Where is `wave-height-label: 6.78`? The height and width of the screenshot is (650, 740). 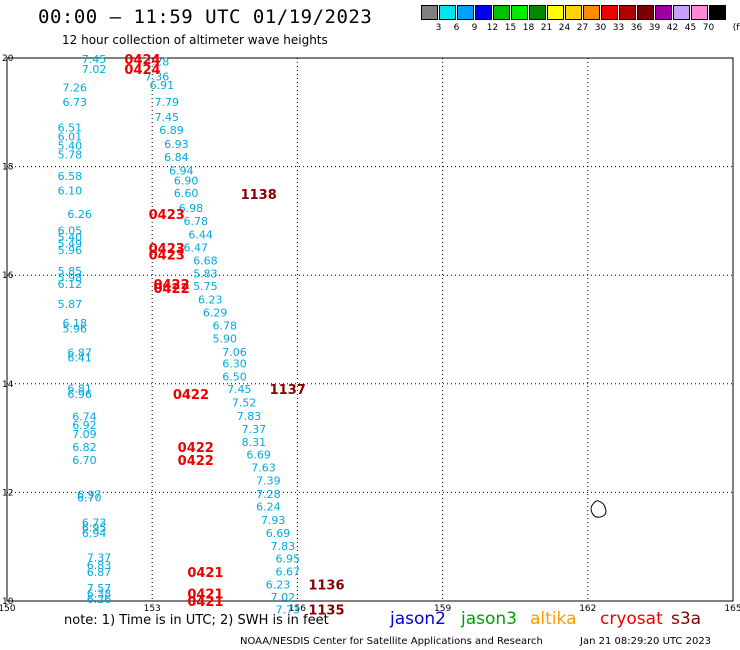 wave-height-label: 6.78 is located at coordinates (225, 326).